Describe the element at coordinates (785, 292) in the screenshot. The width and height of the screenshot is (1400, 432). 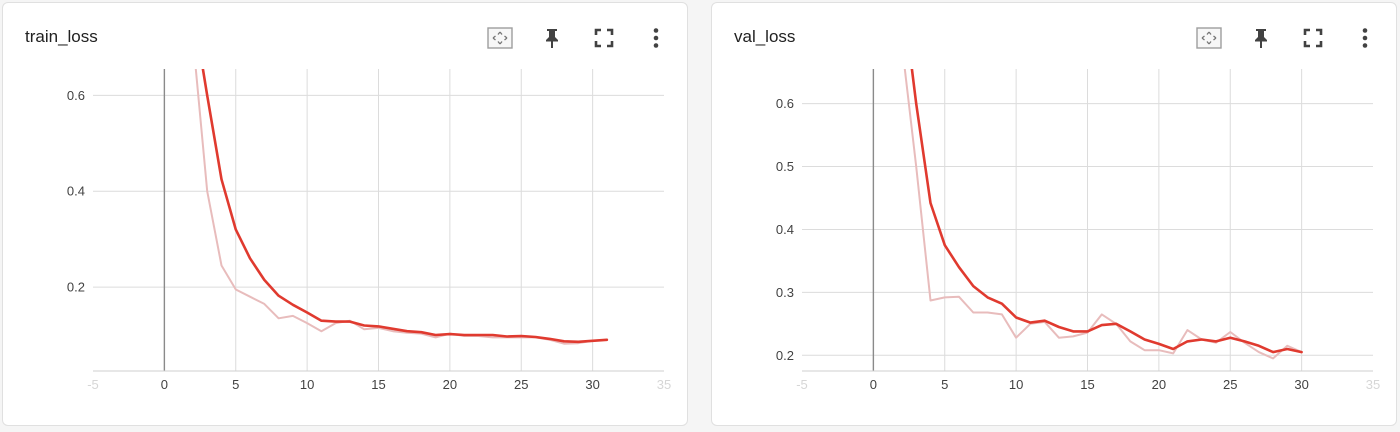
I see `y-tick-label: 0.3` at that location.